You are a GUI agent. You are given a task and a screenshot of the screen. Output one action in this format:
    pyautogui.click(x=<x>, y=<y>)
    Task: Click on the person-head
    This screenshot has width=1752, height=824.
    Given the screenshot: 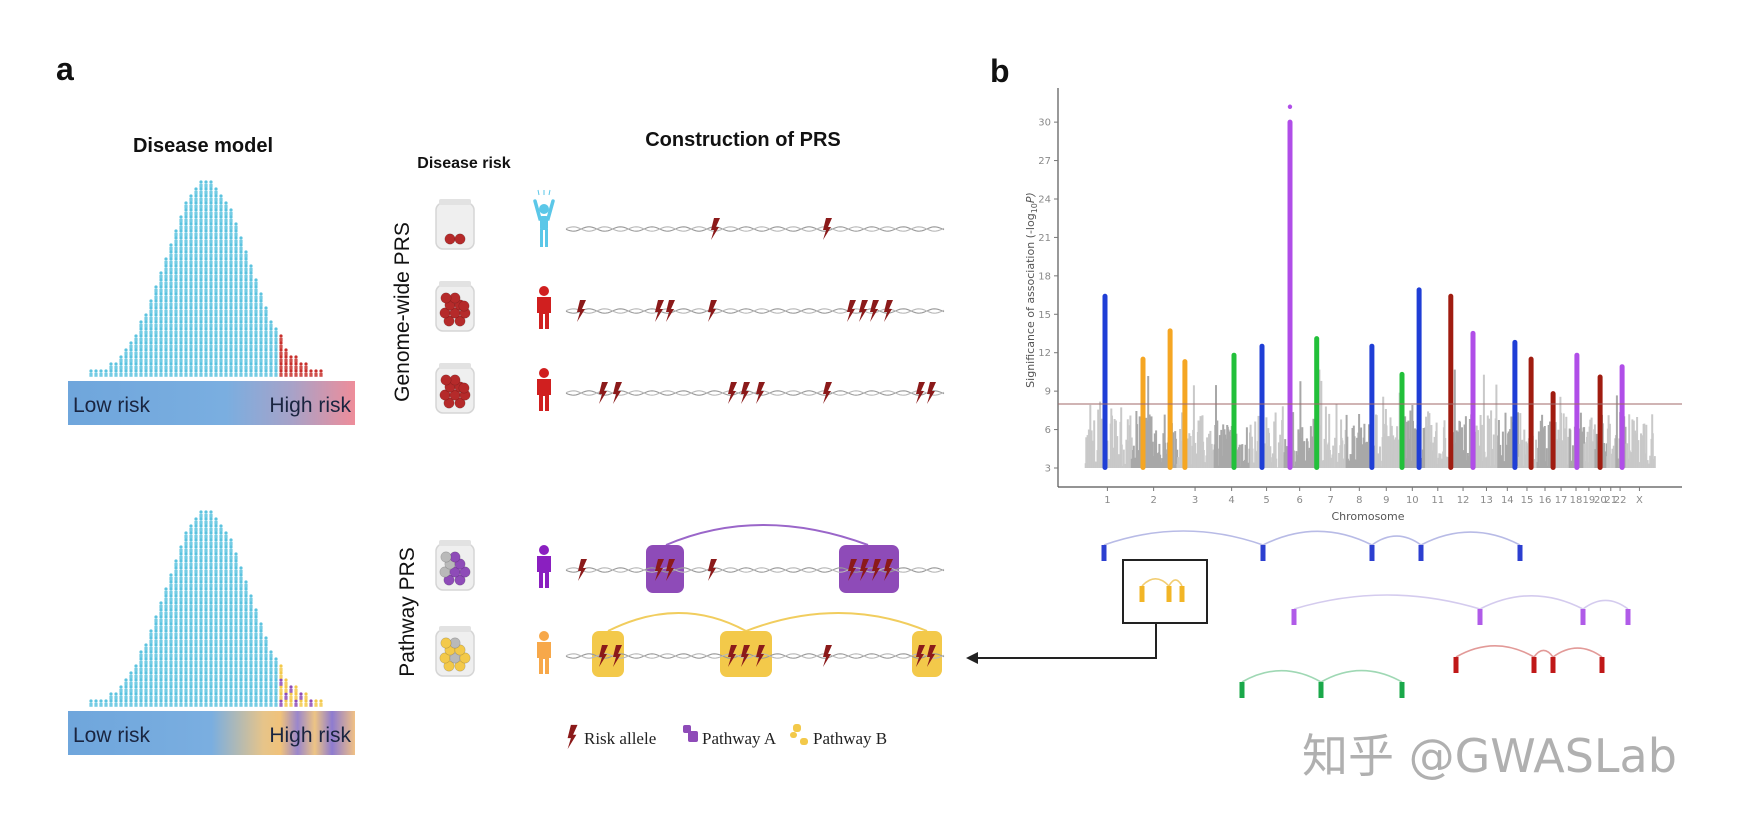 What is the action you would take?
    pyautogui.click(x=544, y=373)
    